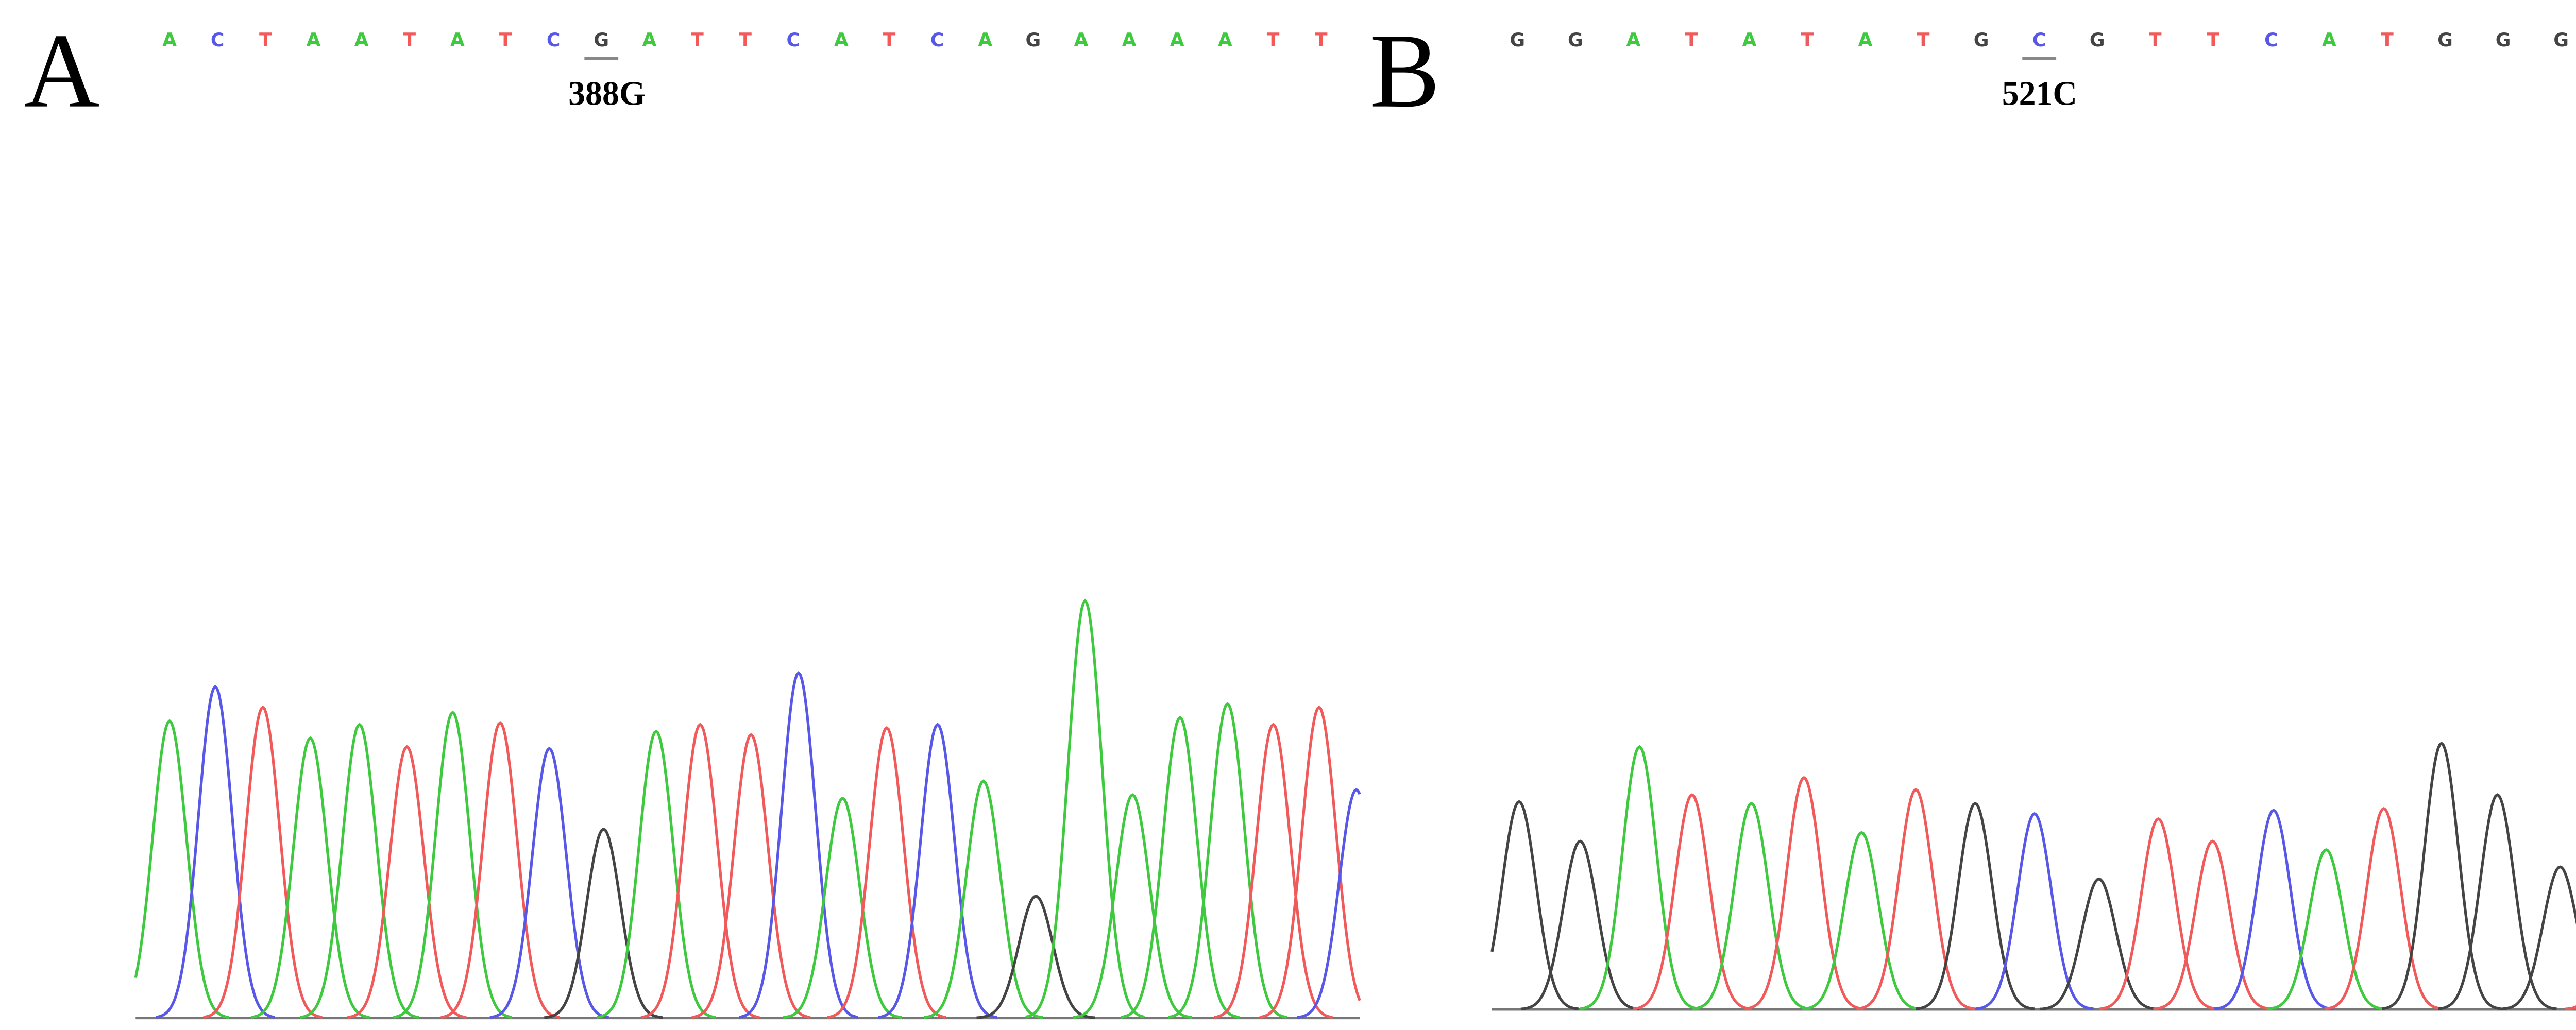 The image size is (2576, 1030). What do you see at coordinates (61, 71) in the screenshot?
I see `panel-letter: A` at bounding box center [61, 71].